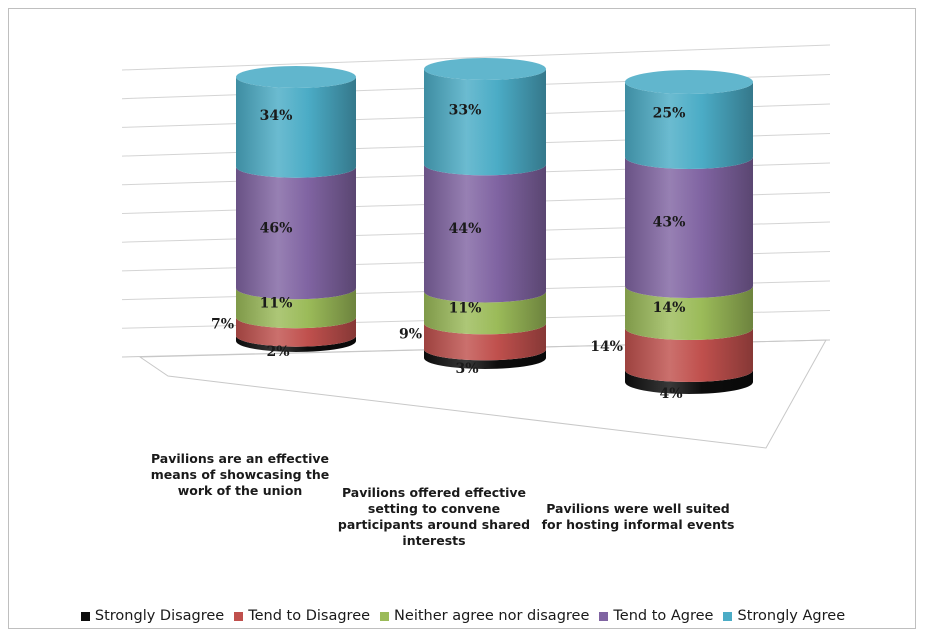 This screenshot has width=926, height=637. I want to click on legend-item-tend-to-agree: Tend to Agree, so click(656, 616).